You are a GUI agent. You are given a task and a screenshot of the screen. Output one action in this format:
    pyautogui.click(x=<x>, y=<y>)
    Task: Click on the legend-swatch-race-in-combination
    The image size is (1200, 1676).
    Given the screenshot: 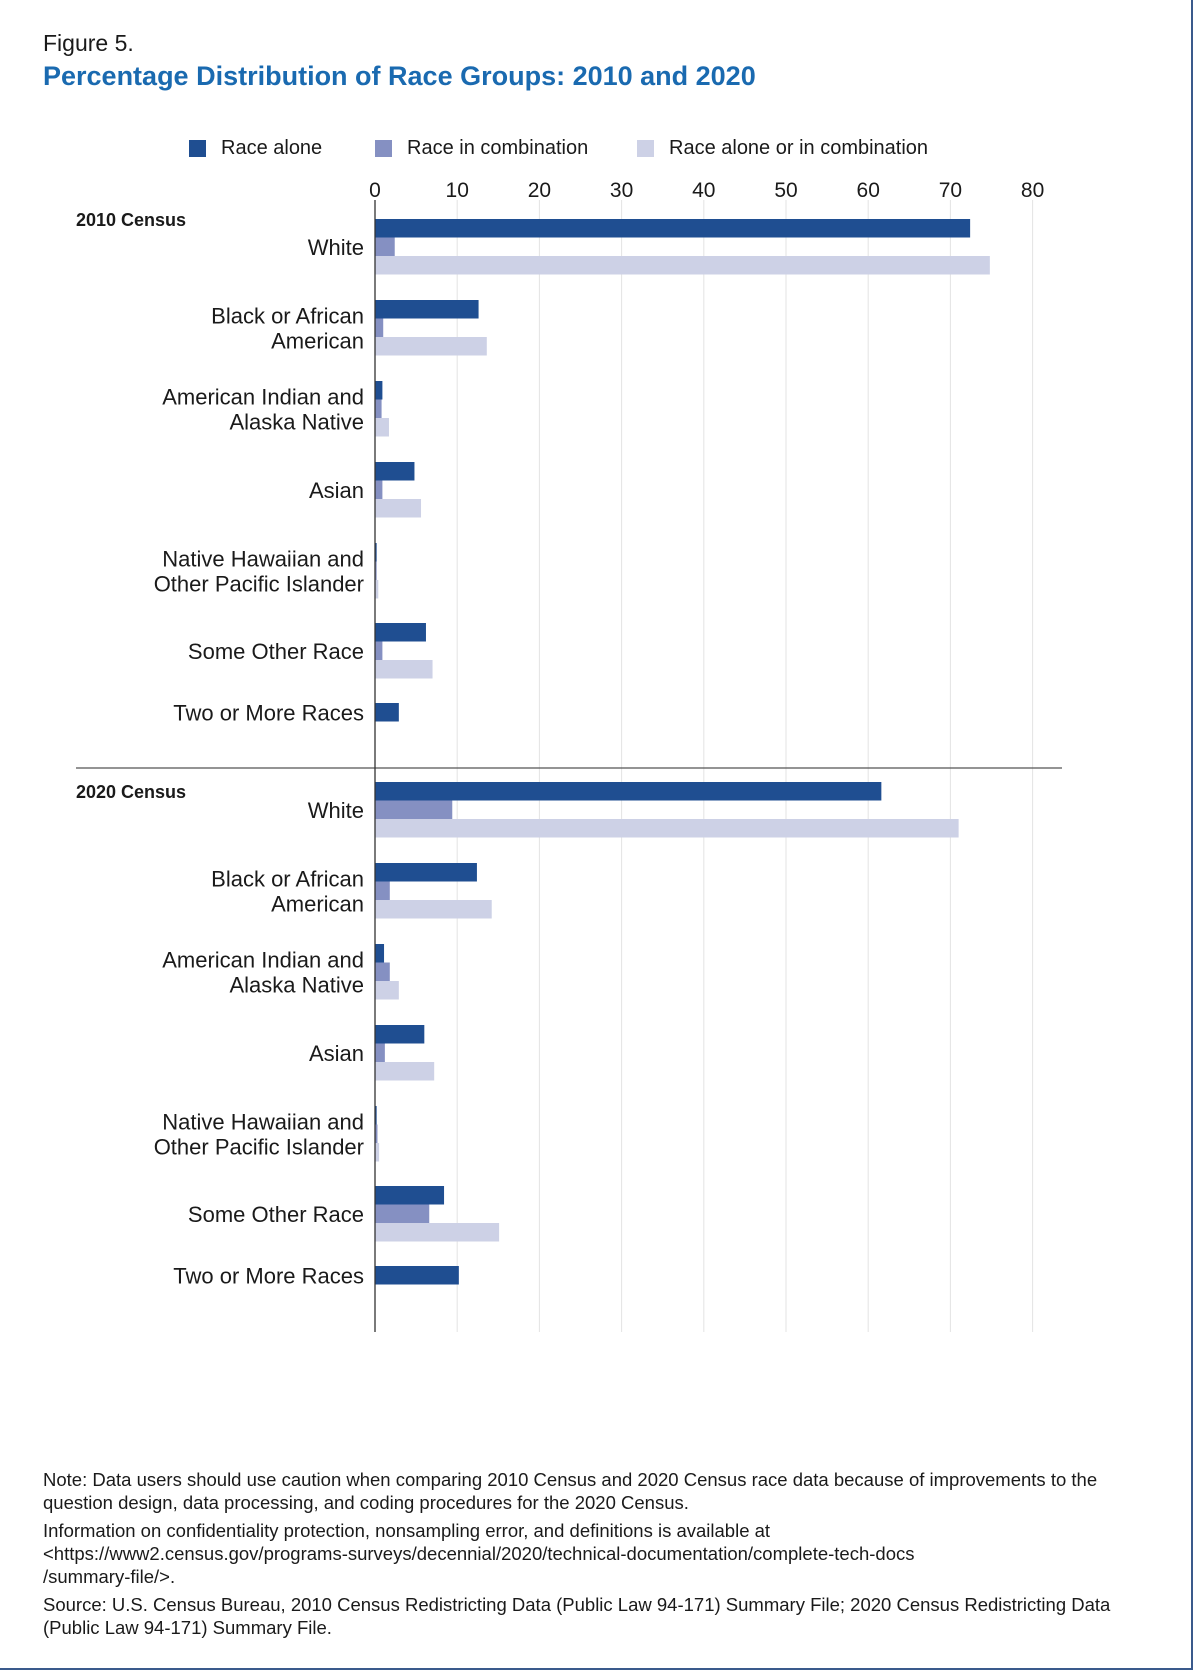 What is the action you would take?
    pyautogui.click(x=383, y=148)
    